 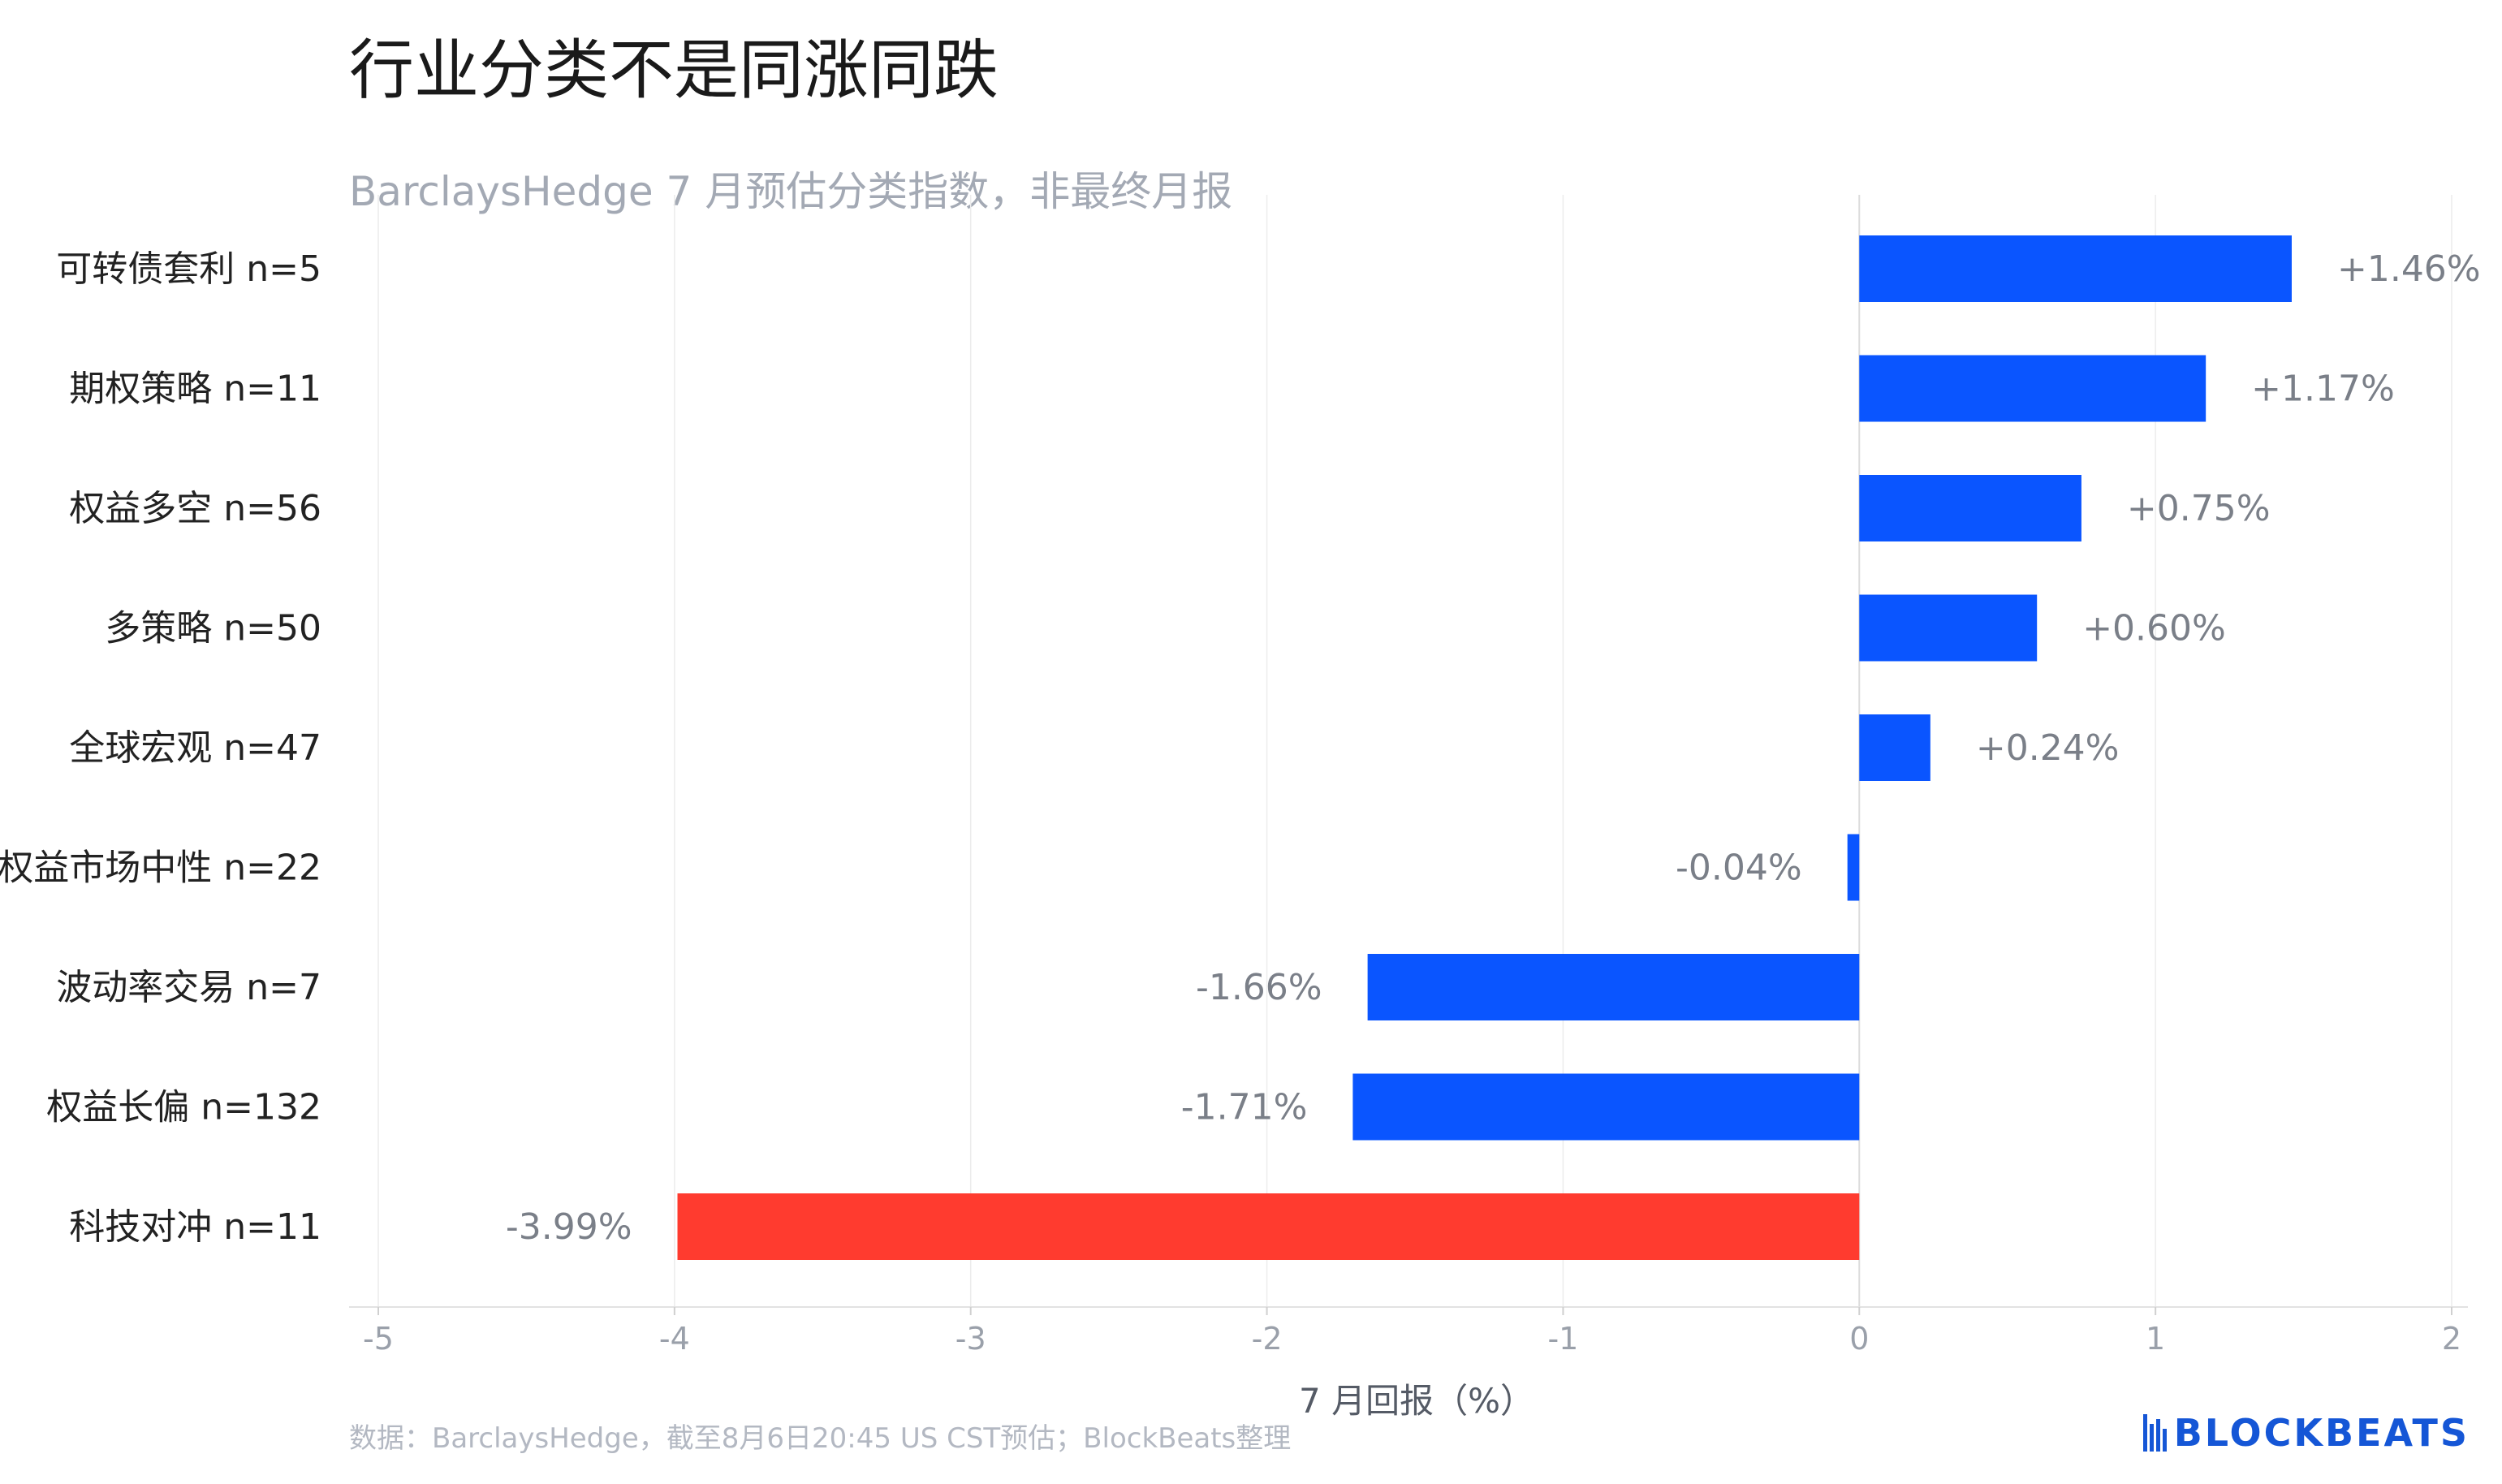 I want to click on brand-logo: BLOCKBEATS, so click(x=2306, y=1433).